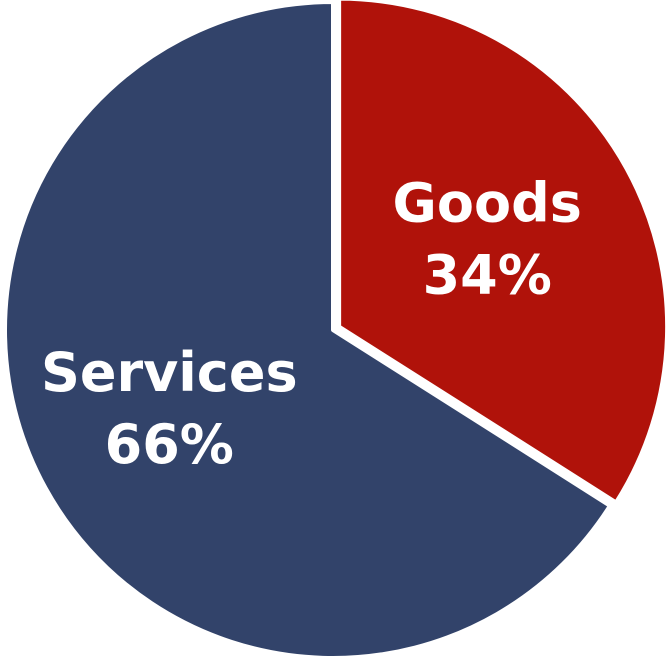 The height and width of the screenshot is (659, 669). What do you see at coordinates (169, 372) in the screenshot?
I see `pie-label-services: Services` at bounding box center [169, 372].